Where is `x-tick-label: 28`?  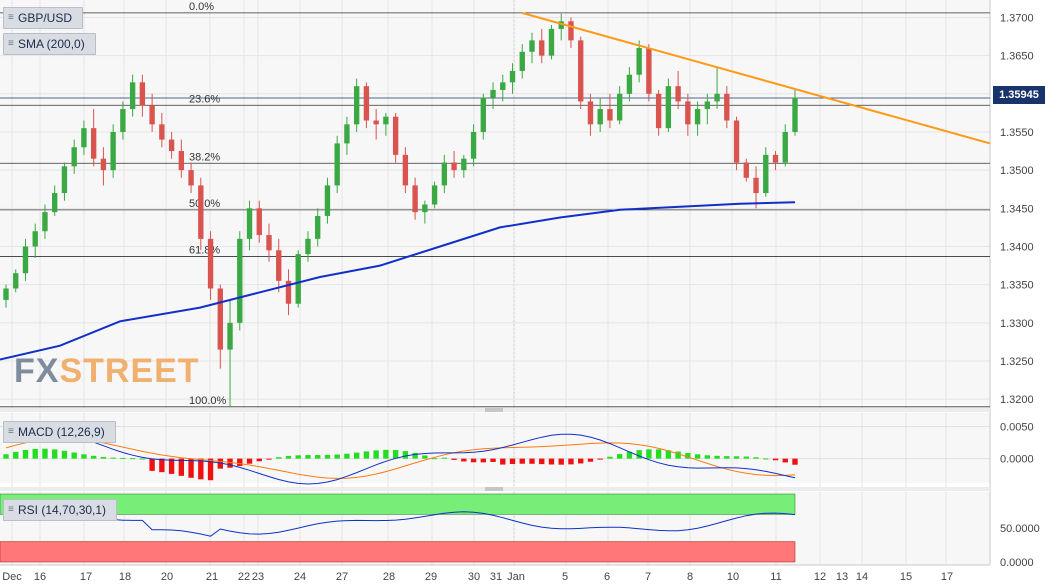 x-tick-label: 28 is located at coordinates (389, 577).